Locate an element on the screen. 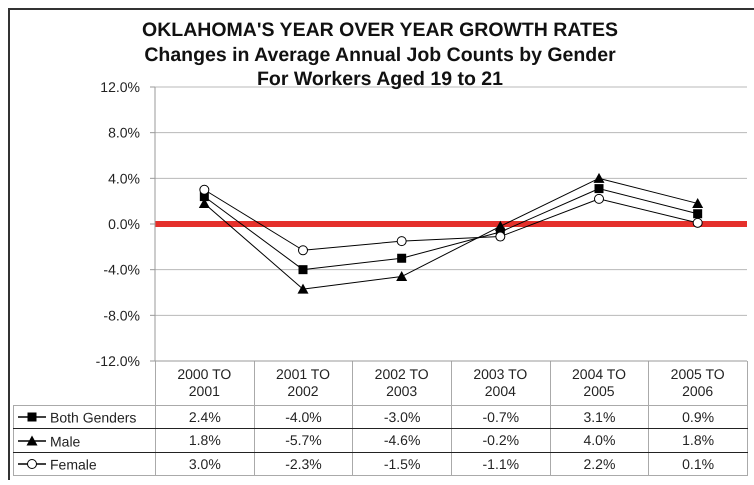 This screenshot has width=754, height=485. y-tick-label: 12.0% is located at coordinates (120, 86).